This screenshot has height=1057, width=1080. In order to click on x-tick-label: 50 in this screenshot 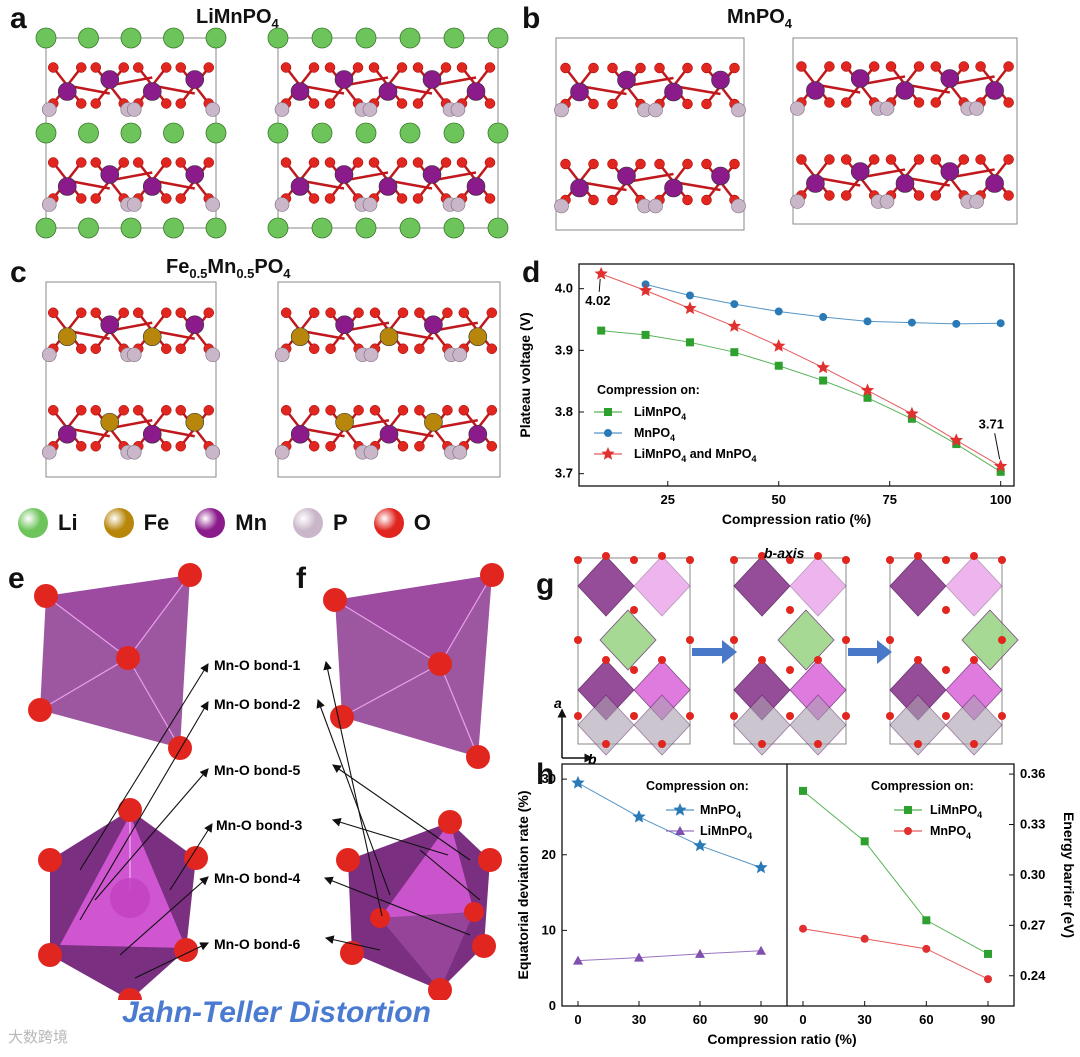, I will do `click(779, 499)`.